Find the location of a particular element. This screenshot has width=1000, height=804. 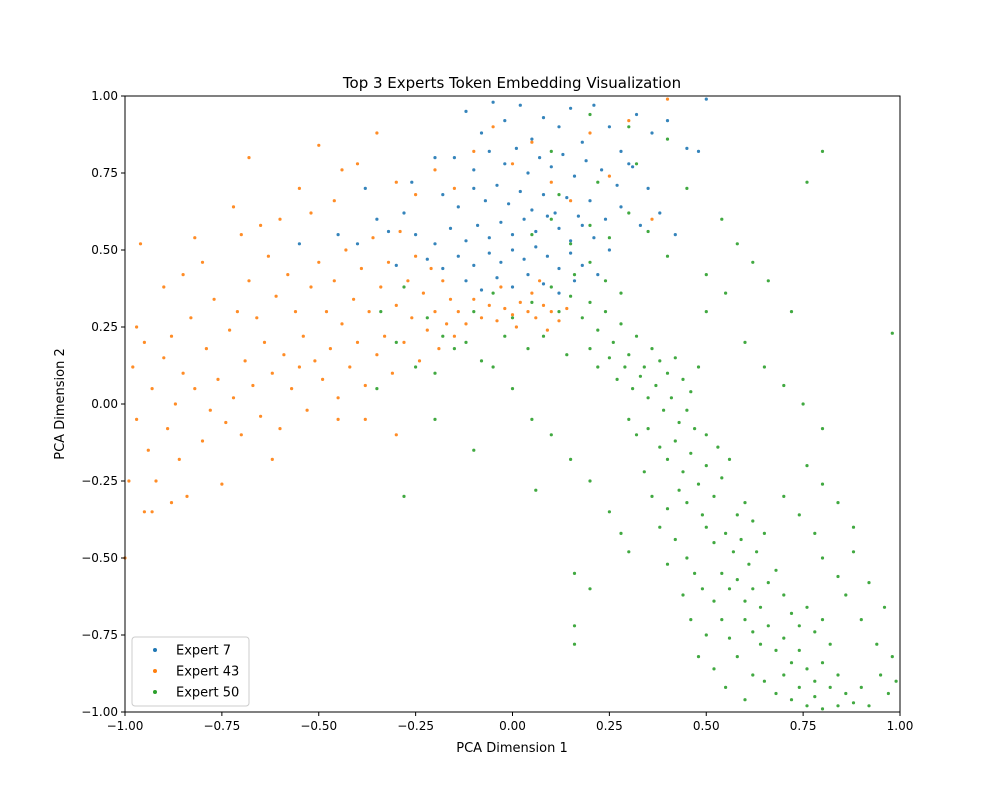

legend-box is located at coordinates (190, 671).